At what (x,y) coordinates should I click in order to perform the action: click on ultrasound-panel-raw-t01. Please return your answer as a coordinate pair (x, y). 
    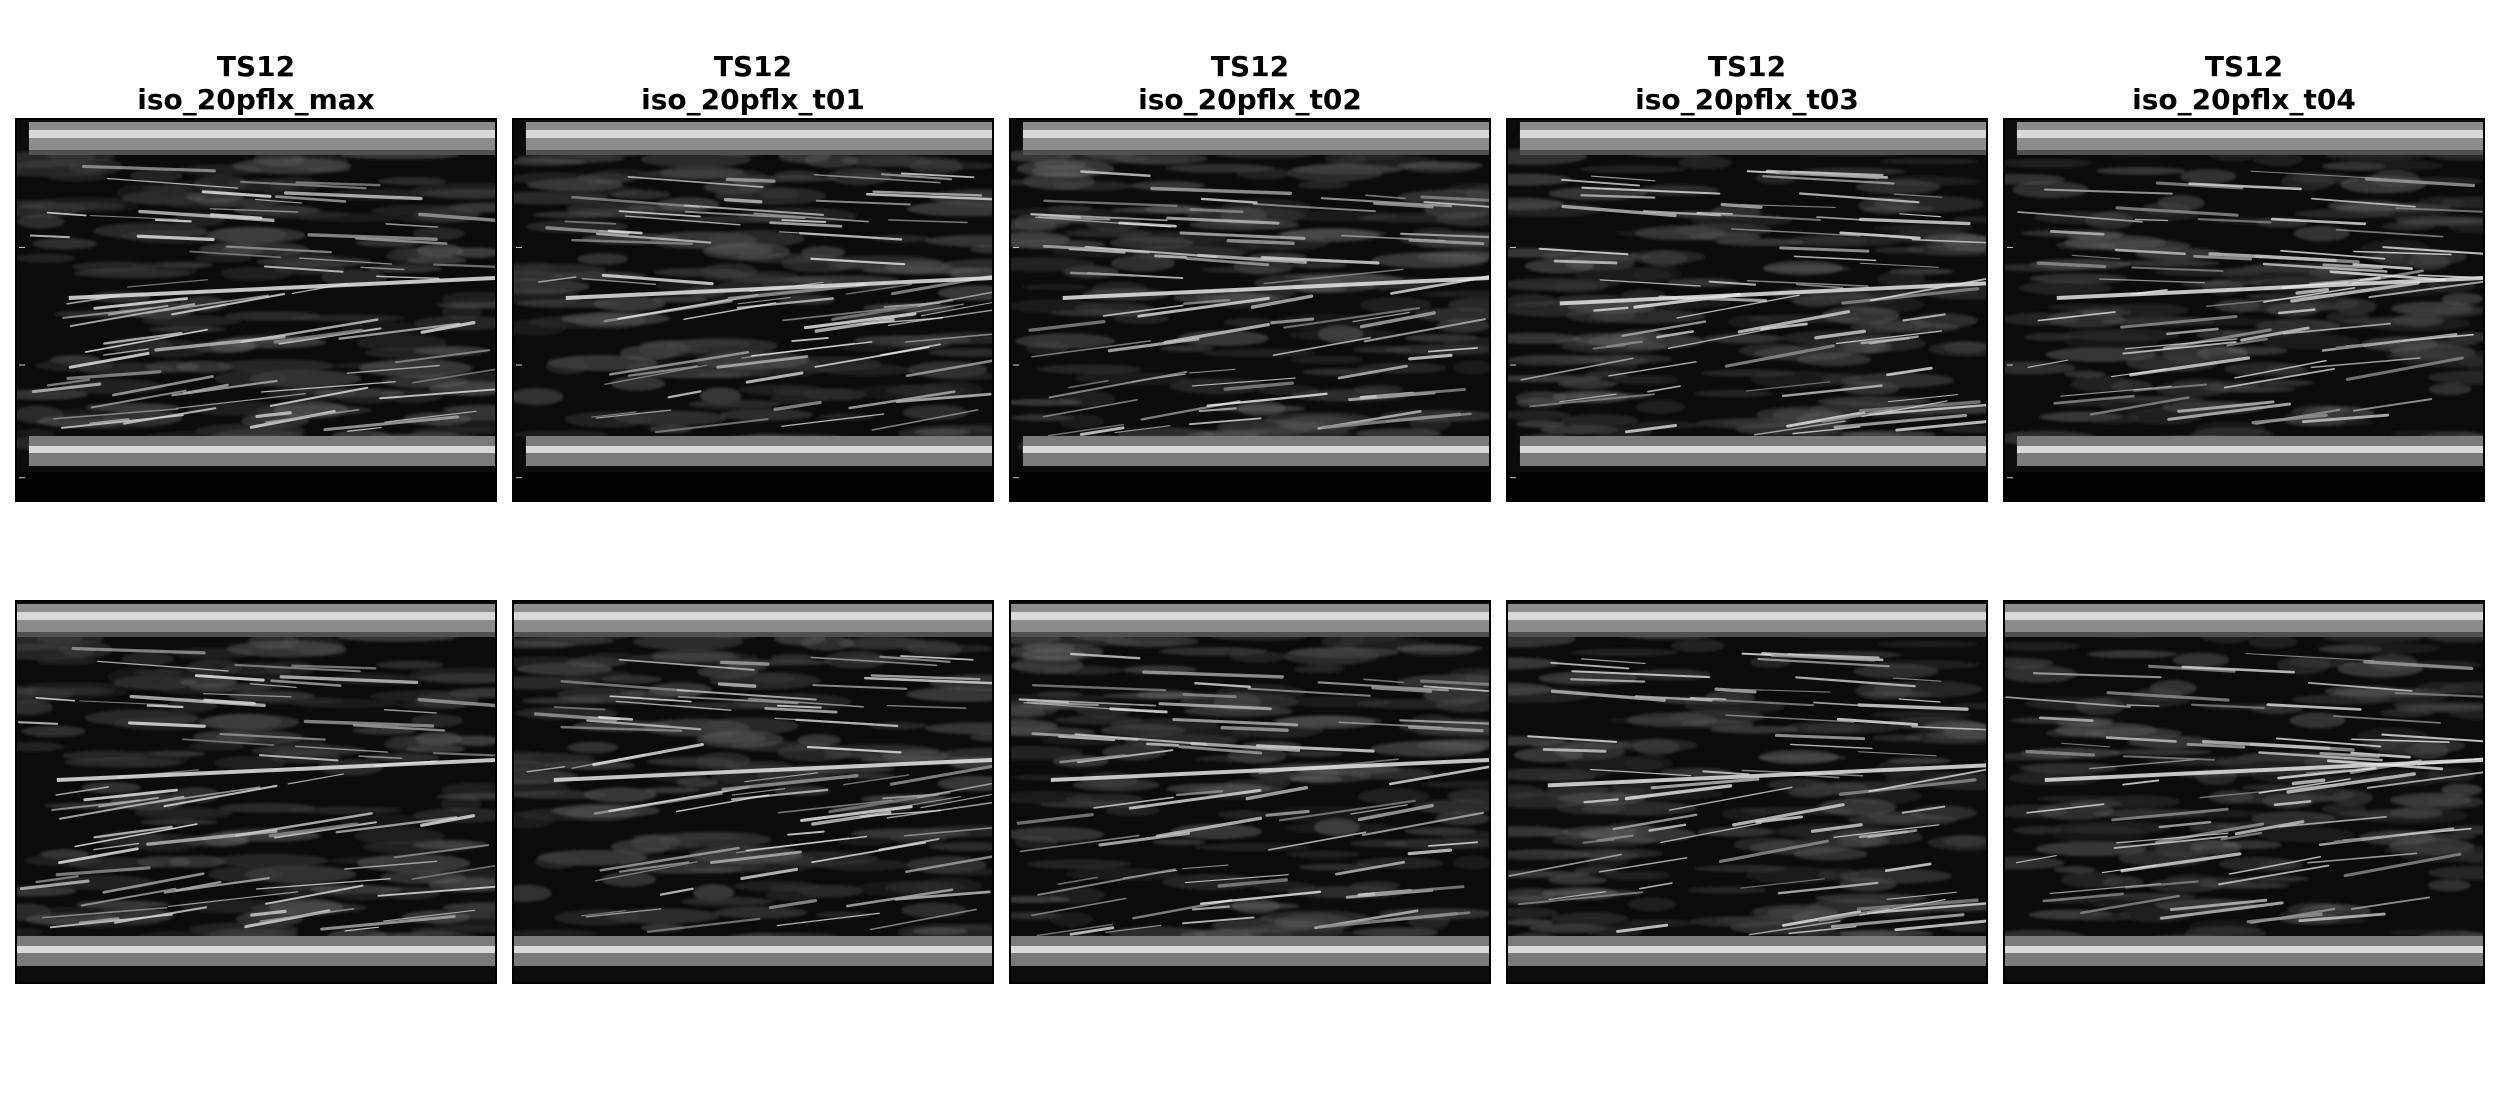
    Looking at the image, I should click on (753, 310).